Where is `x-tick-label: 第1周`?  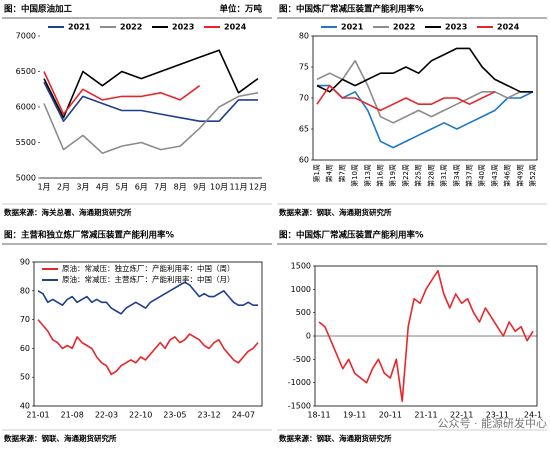
x-tick-label: 第1周 is located at coordinates (316, 173).